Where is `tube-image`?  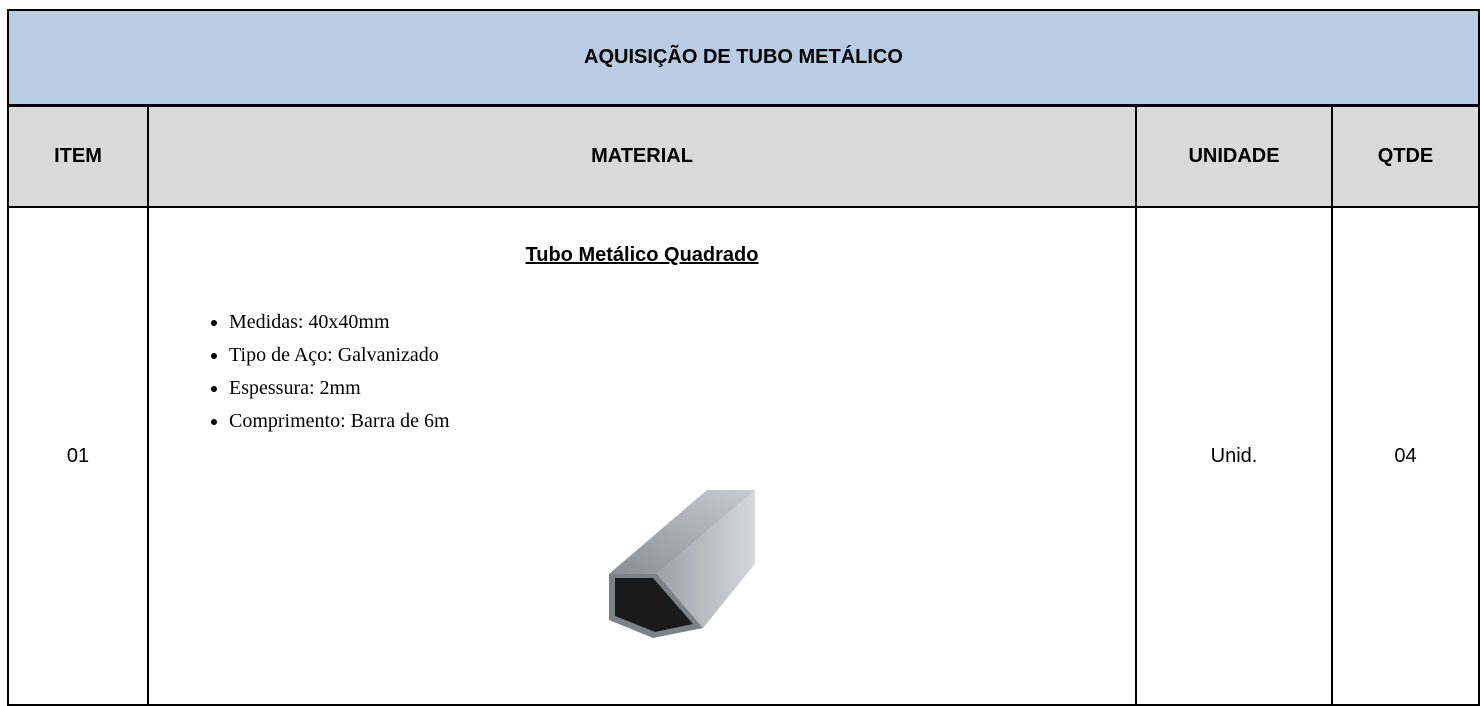
tube-image is located at coordinates (682, 564).